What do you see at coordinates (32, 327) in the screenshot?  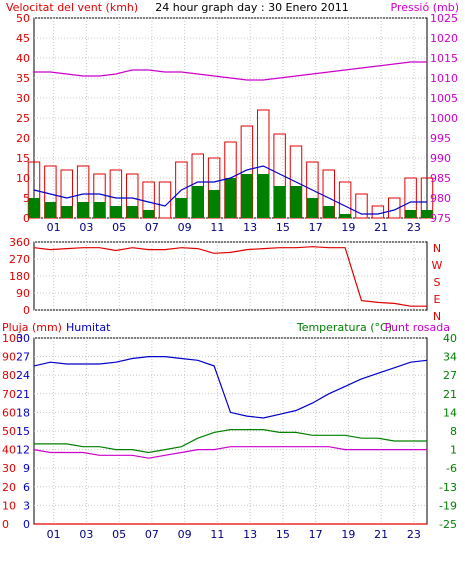 I see `rain-axis-title: Pluja (mm)` at bounding box center [32, 327].